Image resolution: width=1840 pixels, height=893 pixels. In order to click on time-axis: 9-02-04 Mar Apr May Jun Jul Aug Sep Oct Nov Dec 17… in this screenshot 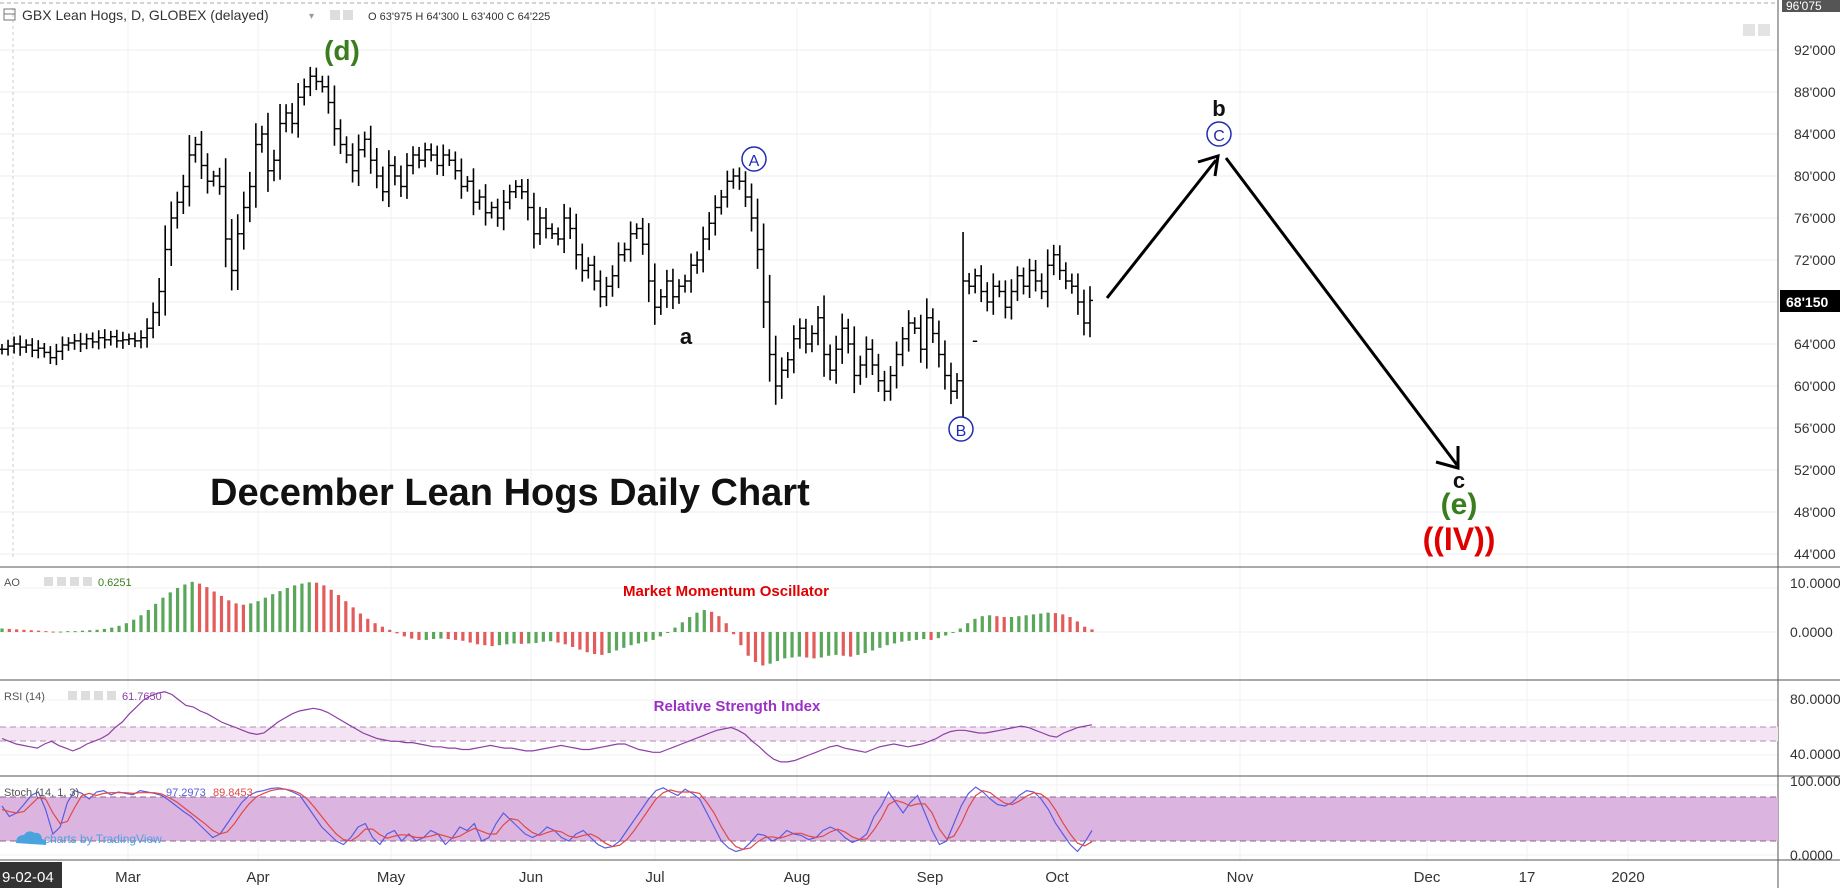, I will do `click(822, 875)`.